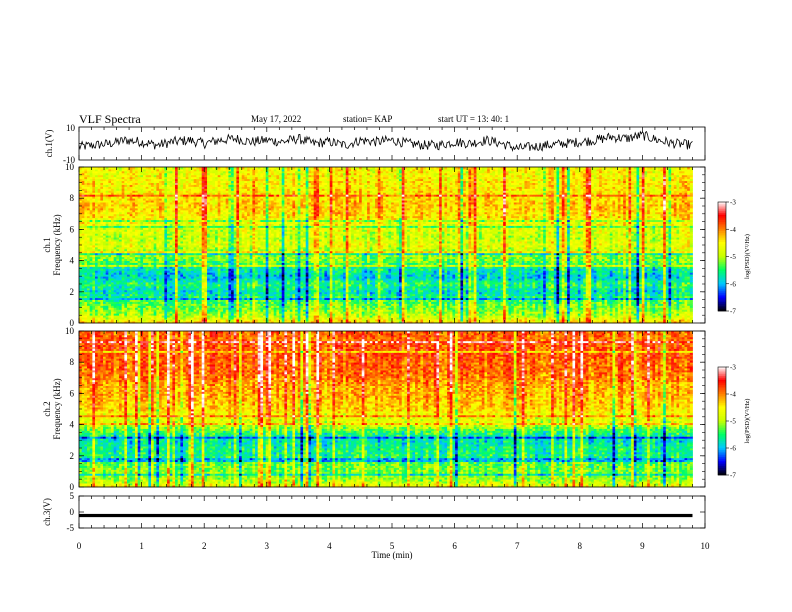 This screenshot has height=612, width=792. What do you see at coordinates (517, 546) in the screenshot?
I see `x-tick-label: 7` at bounding box center [517, 546].